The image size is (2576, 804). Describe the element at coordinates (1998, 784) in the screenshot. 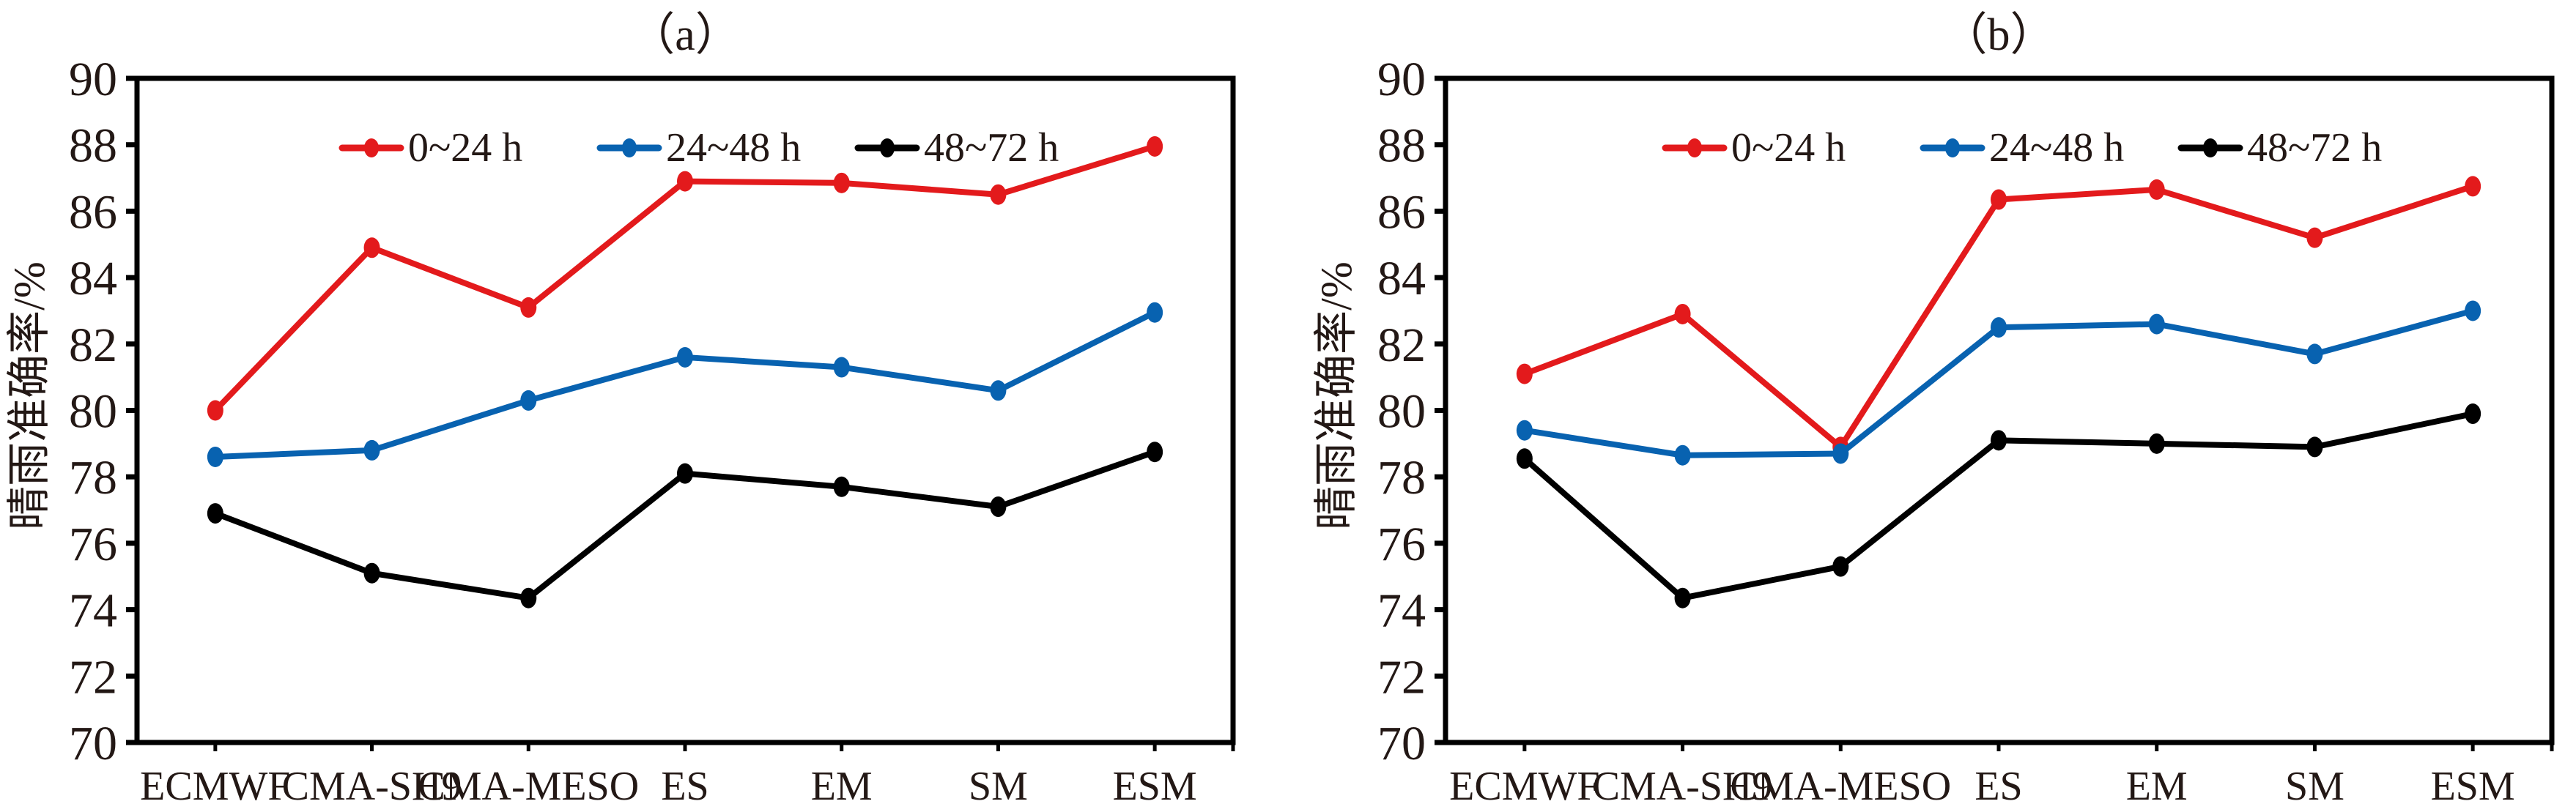

I see `x-tick-label: ES` at that location.